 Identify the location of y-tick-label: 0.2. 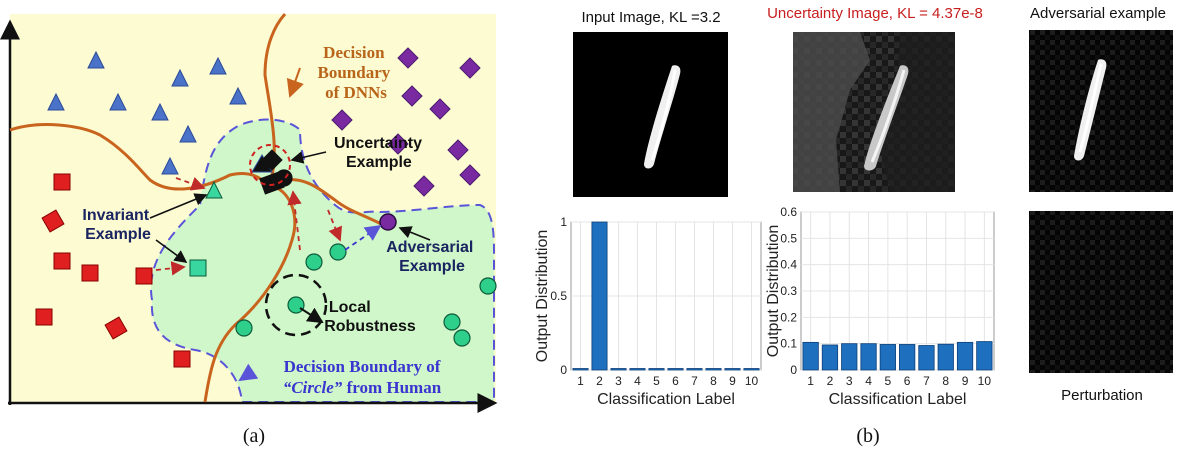
(788, 317).